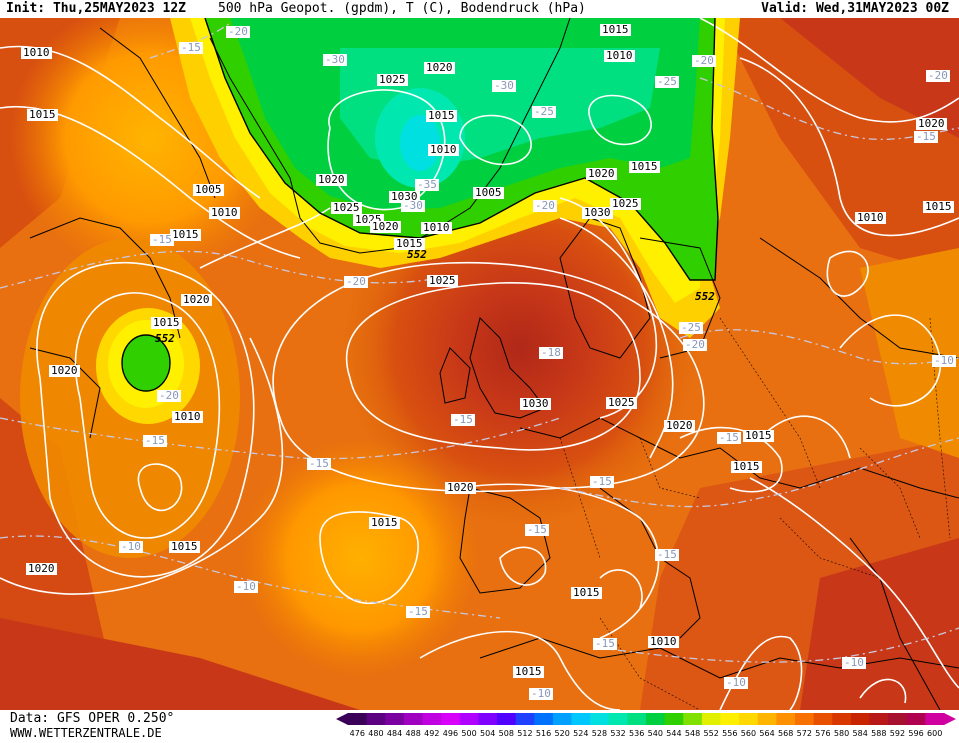  I want to click on legend-tick-label: 544, so click(673, 733).